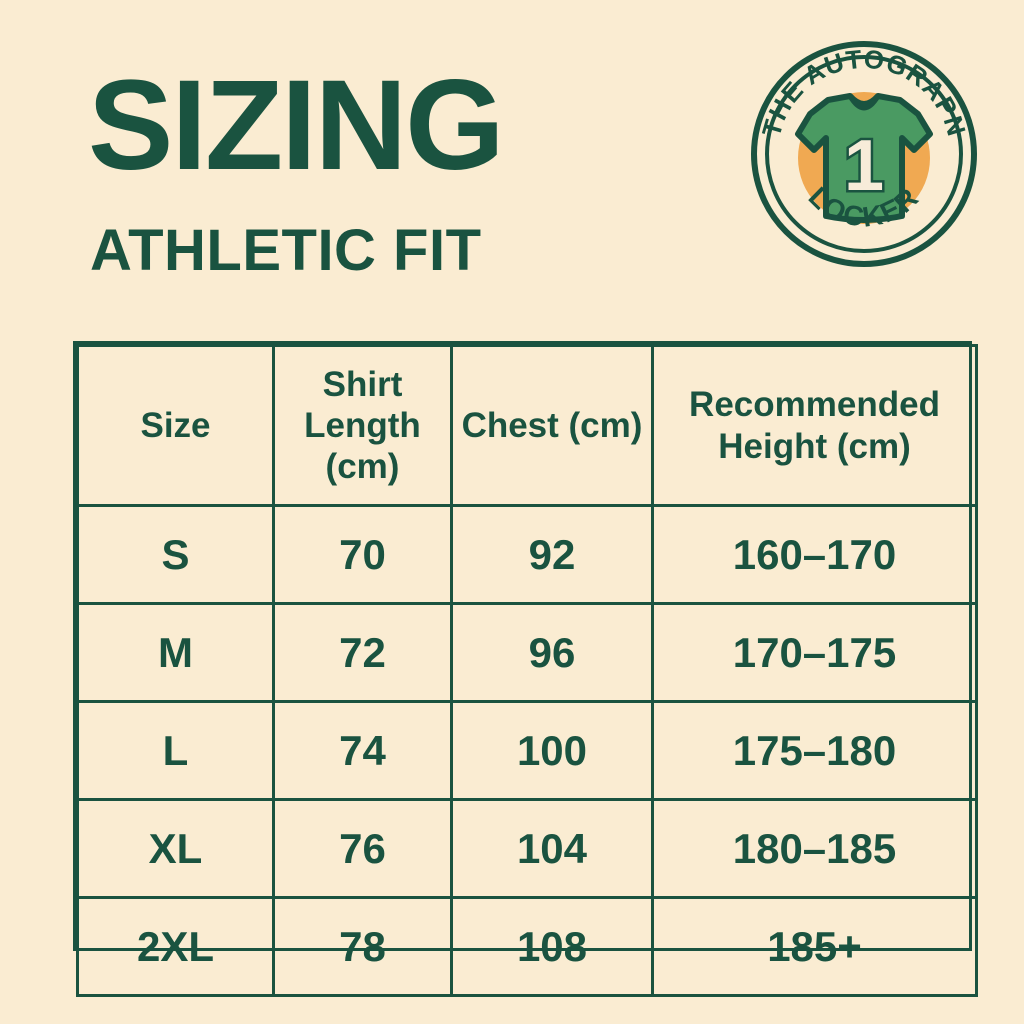 The width and height of the screenshot is (1024, 1024). What do you see at coordinates (552, 652) in the screenshot?
I see `cell-chest: 96` at bounding box center [552, 652].